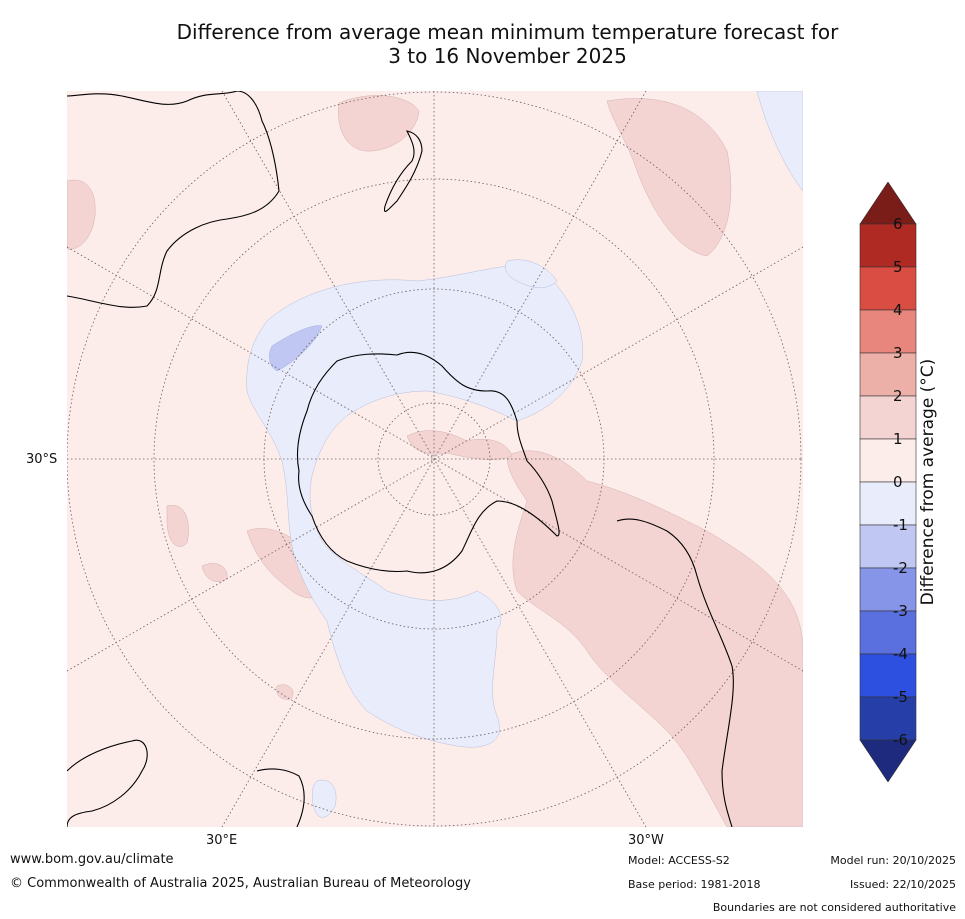  I want to click on colorbar-band-m3-m2, so click(888, 589).